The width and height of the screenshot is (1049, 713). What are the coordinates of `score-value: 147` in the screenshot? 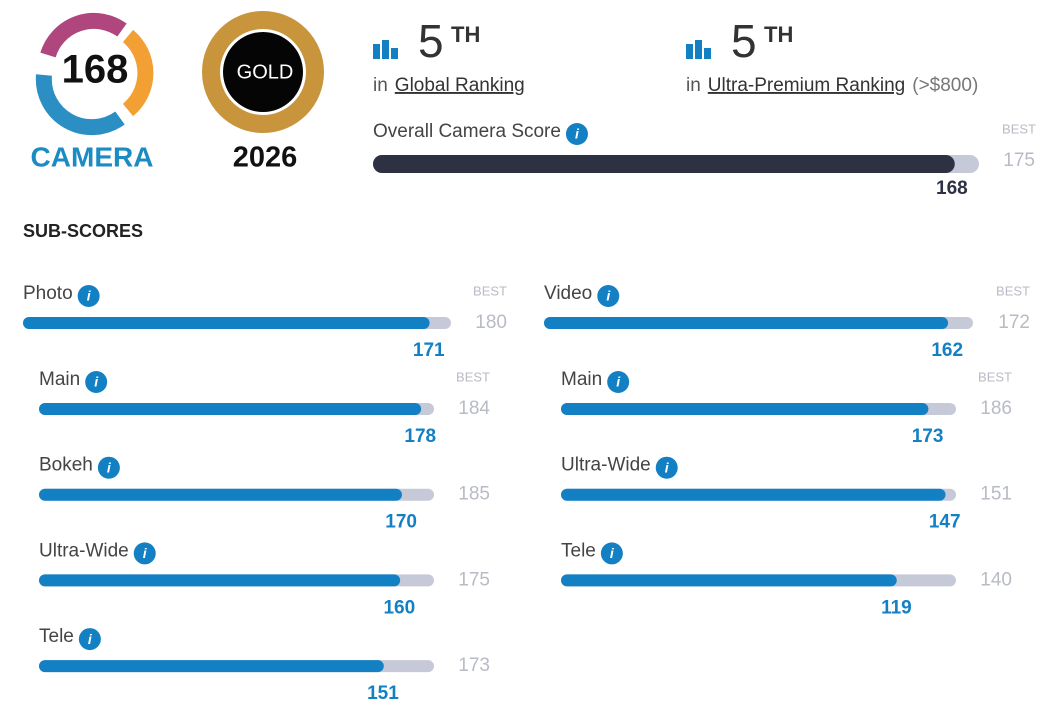 It's located at (945, 522).